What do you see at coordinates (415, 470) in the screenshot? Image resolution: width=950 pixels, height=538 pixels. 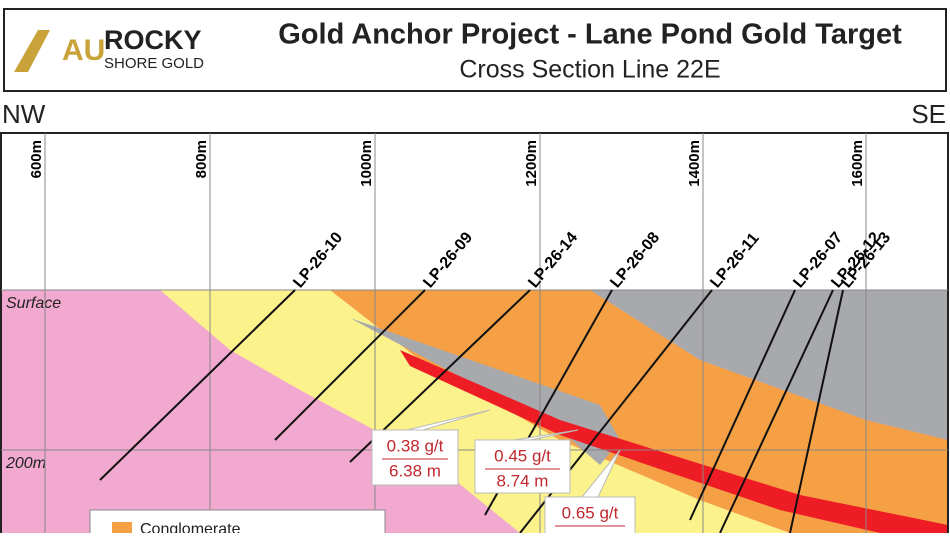 I see `intercept-width: 6.38 m` at bounding box center [415, 470].